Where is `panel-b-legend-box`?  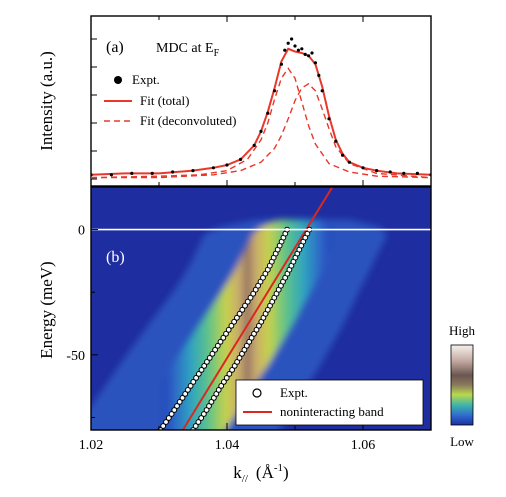 panel-b-legend-box is located at coordinates (329, 402).